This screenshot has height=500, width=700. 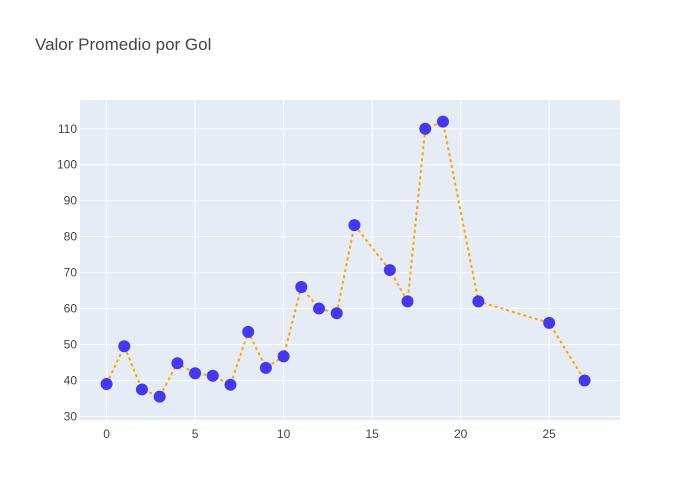 I want to click on y-tick-label: 80, so click(x=71, y=237).